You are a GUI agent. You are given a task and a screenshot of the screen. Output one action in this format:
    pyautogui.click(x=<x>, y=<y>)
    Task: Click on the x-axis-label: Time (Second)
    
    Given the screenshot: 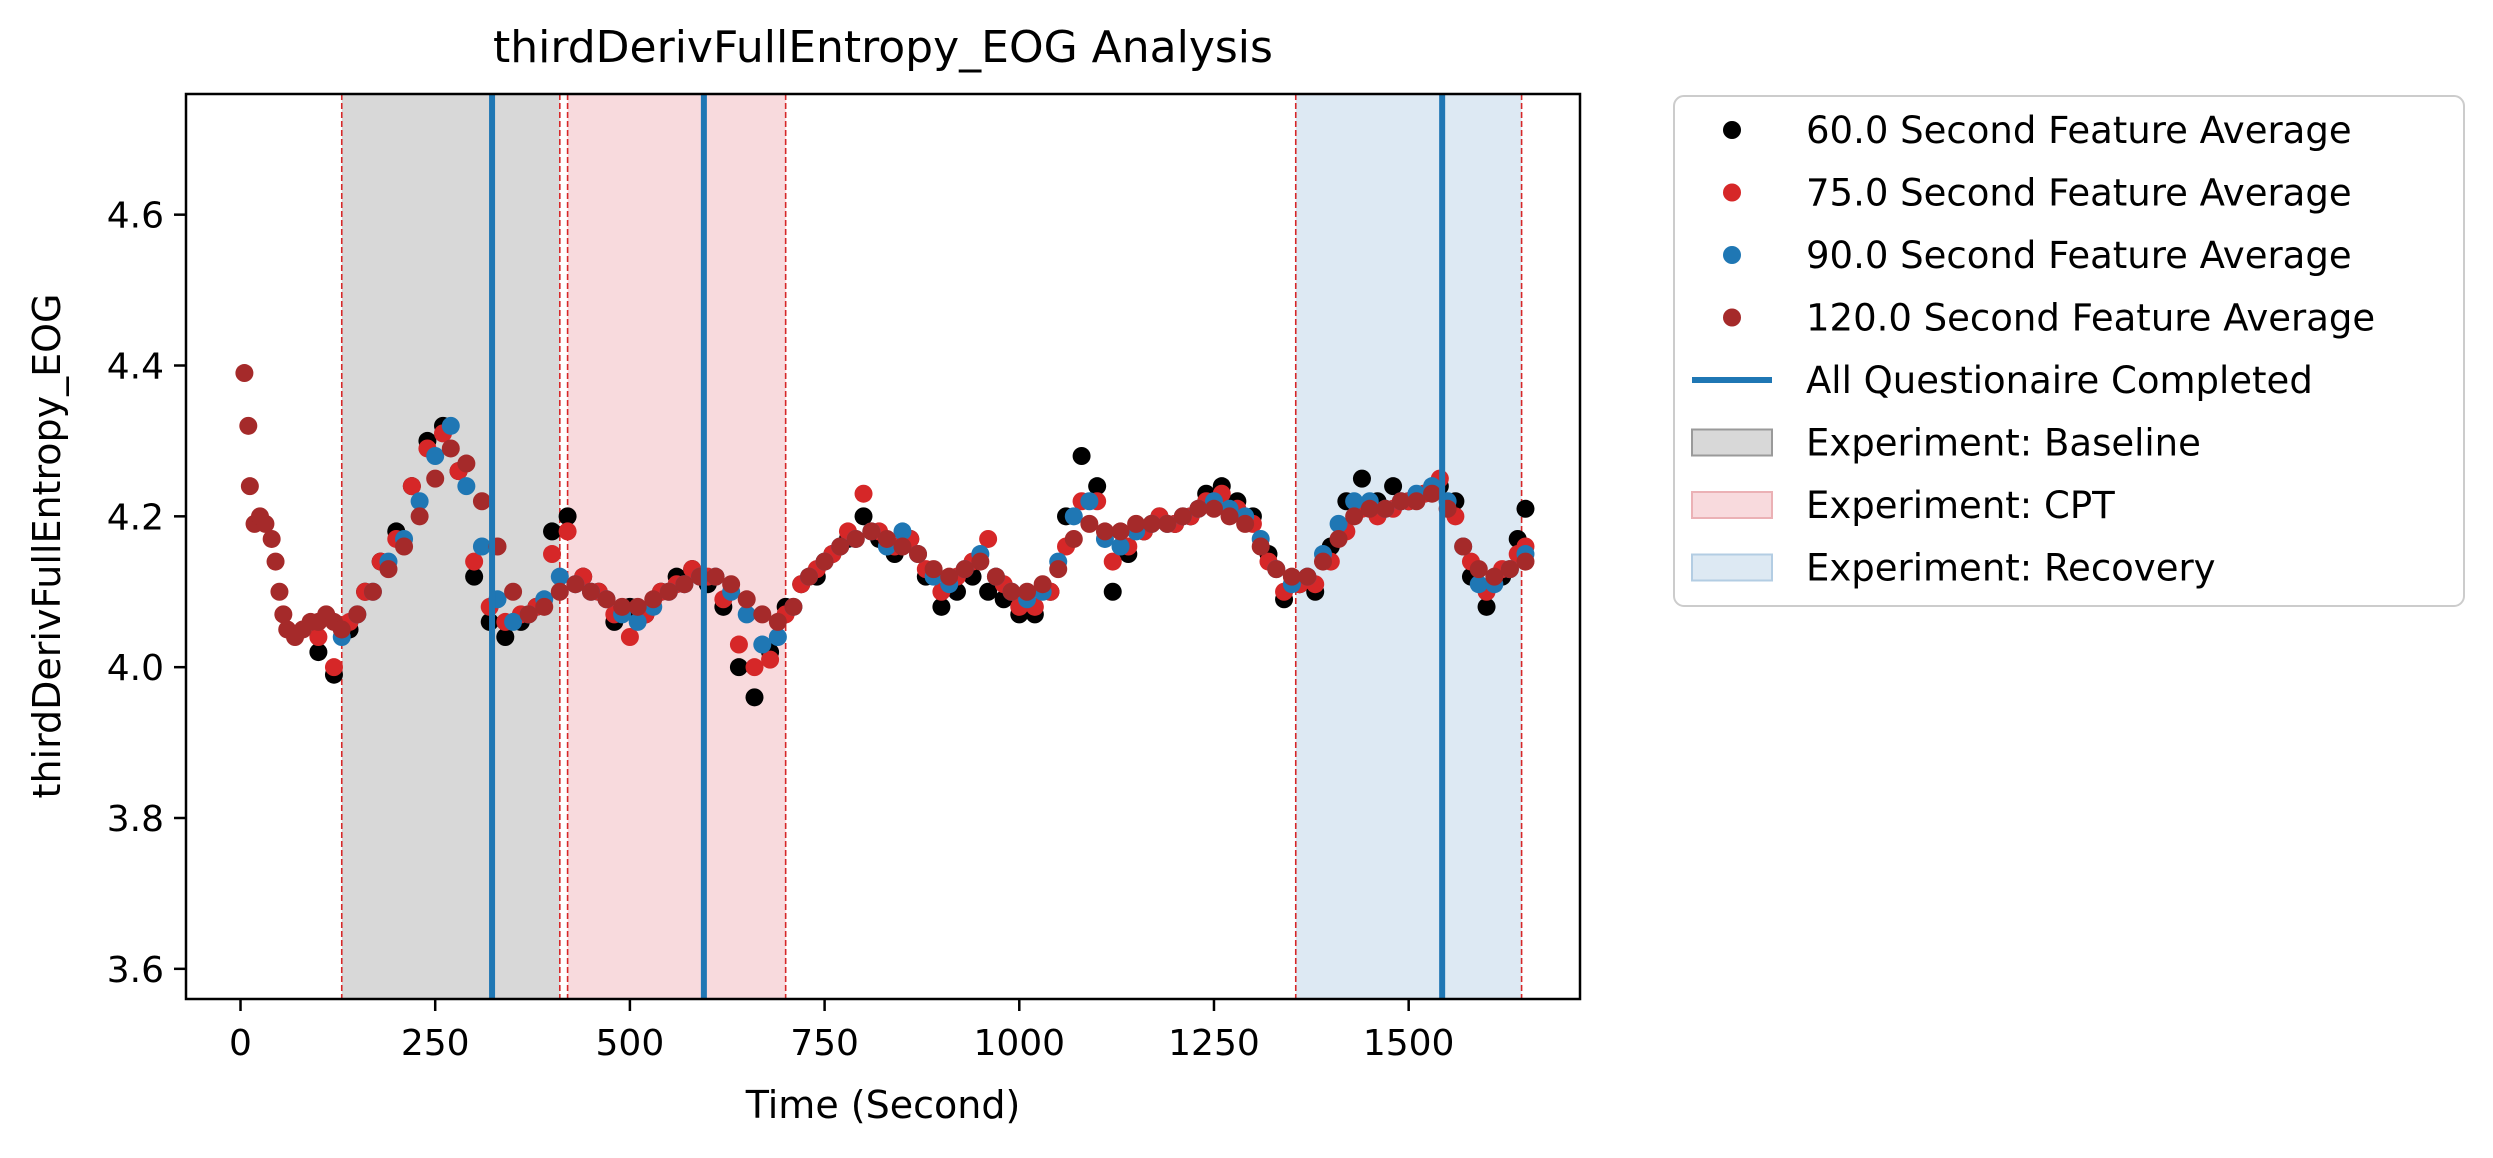 What is the action you would take?
    pyautogui.click(x=883, y=1105)
    